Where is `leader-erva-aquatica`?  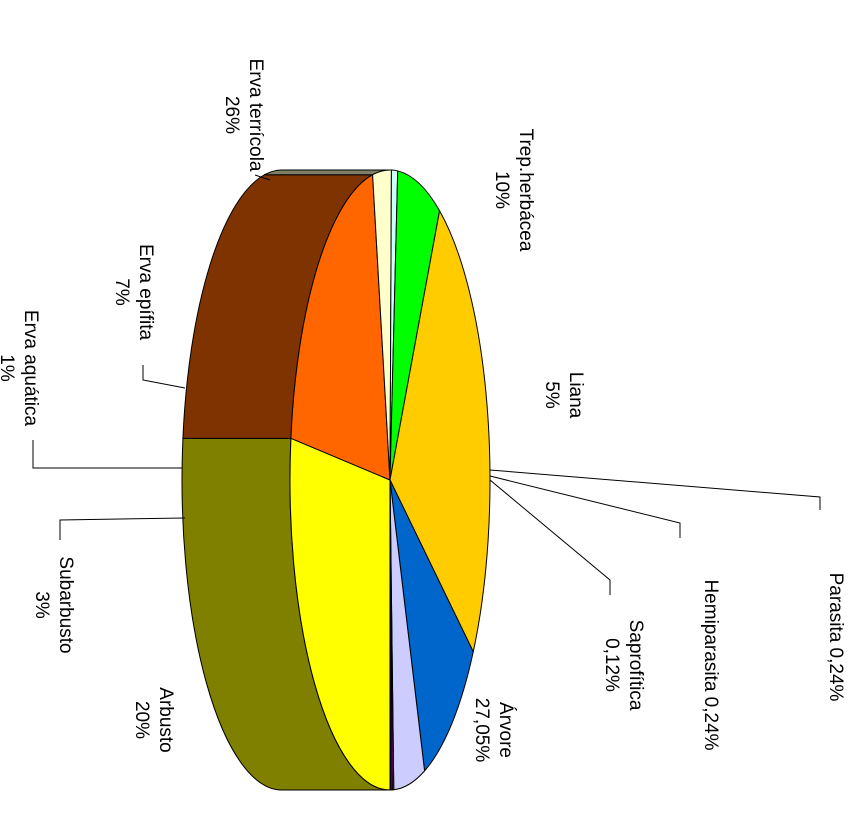 leader-erva-aquatica is located at coordinates (107, 454).